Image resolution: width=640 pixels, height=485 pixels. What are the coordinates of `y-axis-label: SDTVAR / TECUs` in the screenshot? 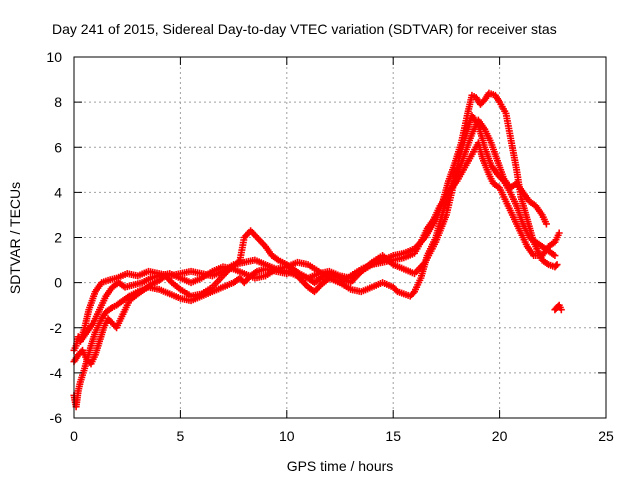 It's located at (15, 238).